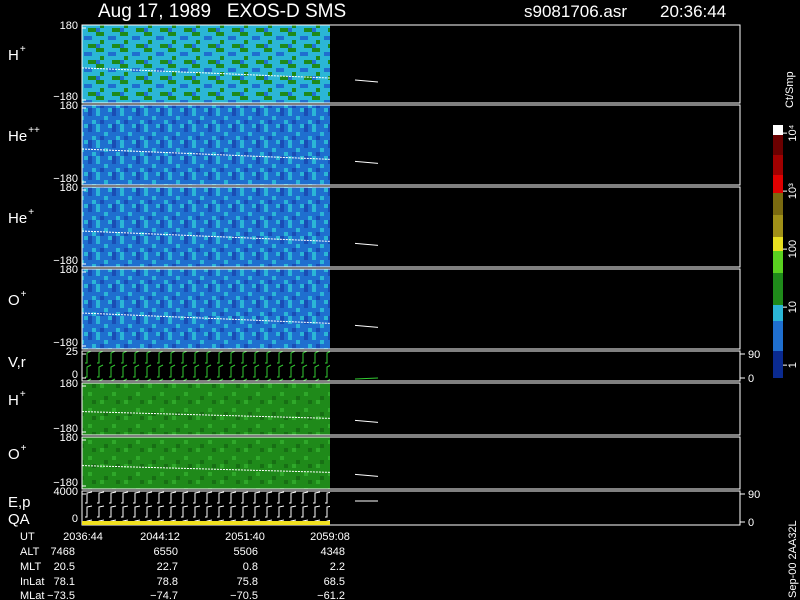 The image size is (800, 600). What do you see at coordinates (337, 567) in the screenshot?
I see `ephemeris-value: 2.2` at bounding box center [337, 567].